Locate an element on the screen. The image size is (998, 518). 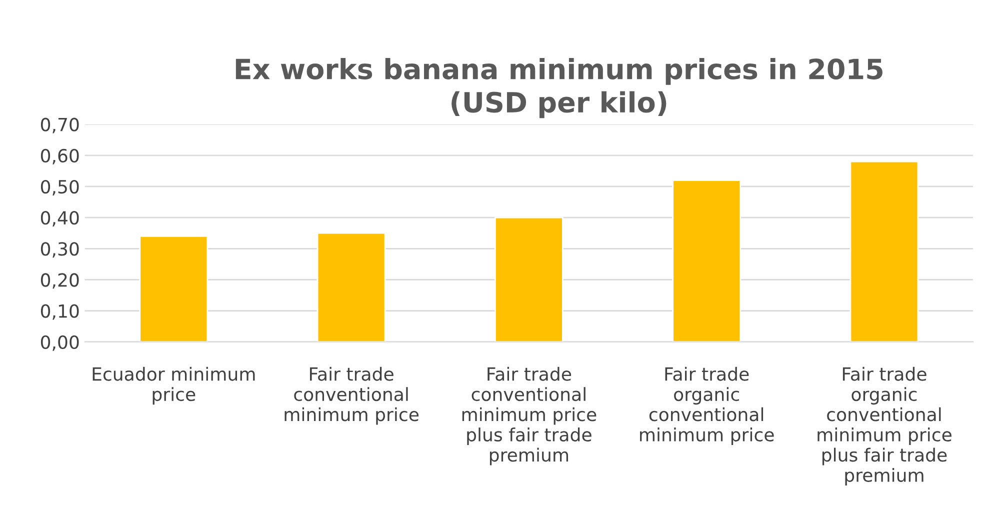
y-tick-label: 0,20 is located at coordinates (59, 281).